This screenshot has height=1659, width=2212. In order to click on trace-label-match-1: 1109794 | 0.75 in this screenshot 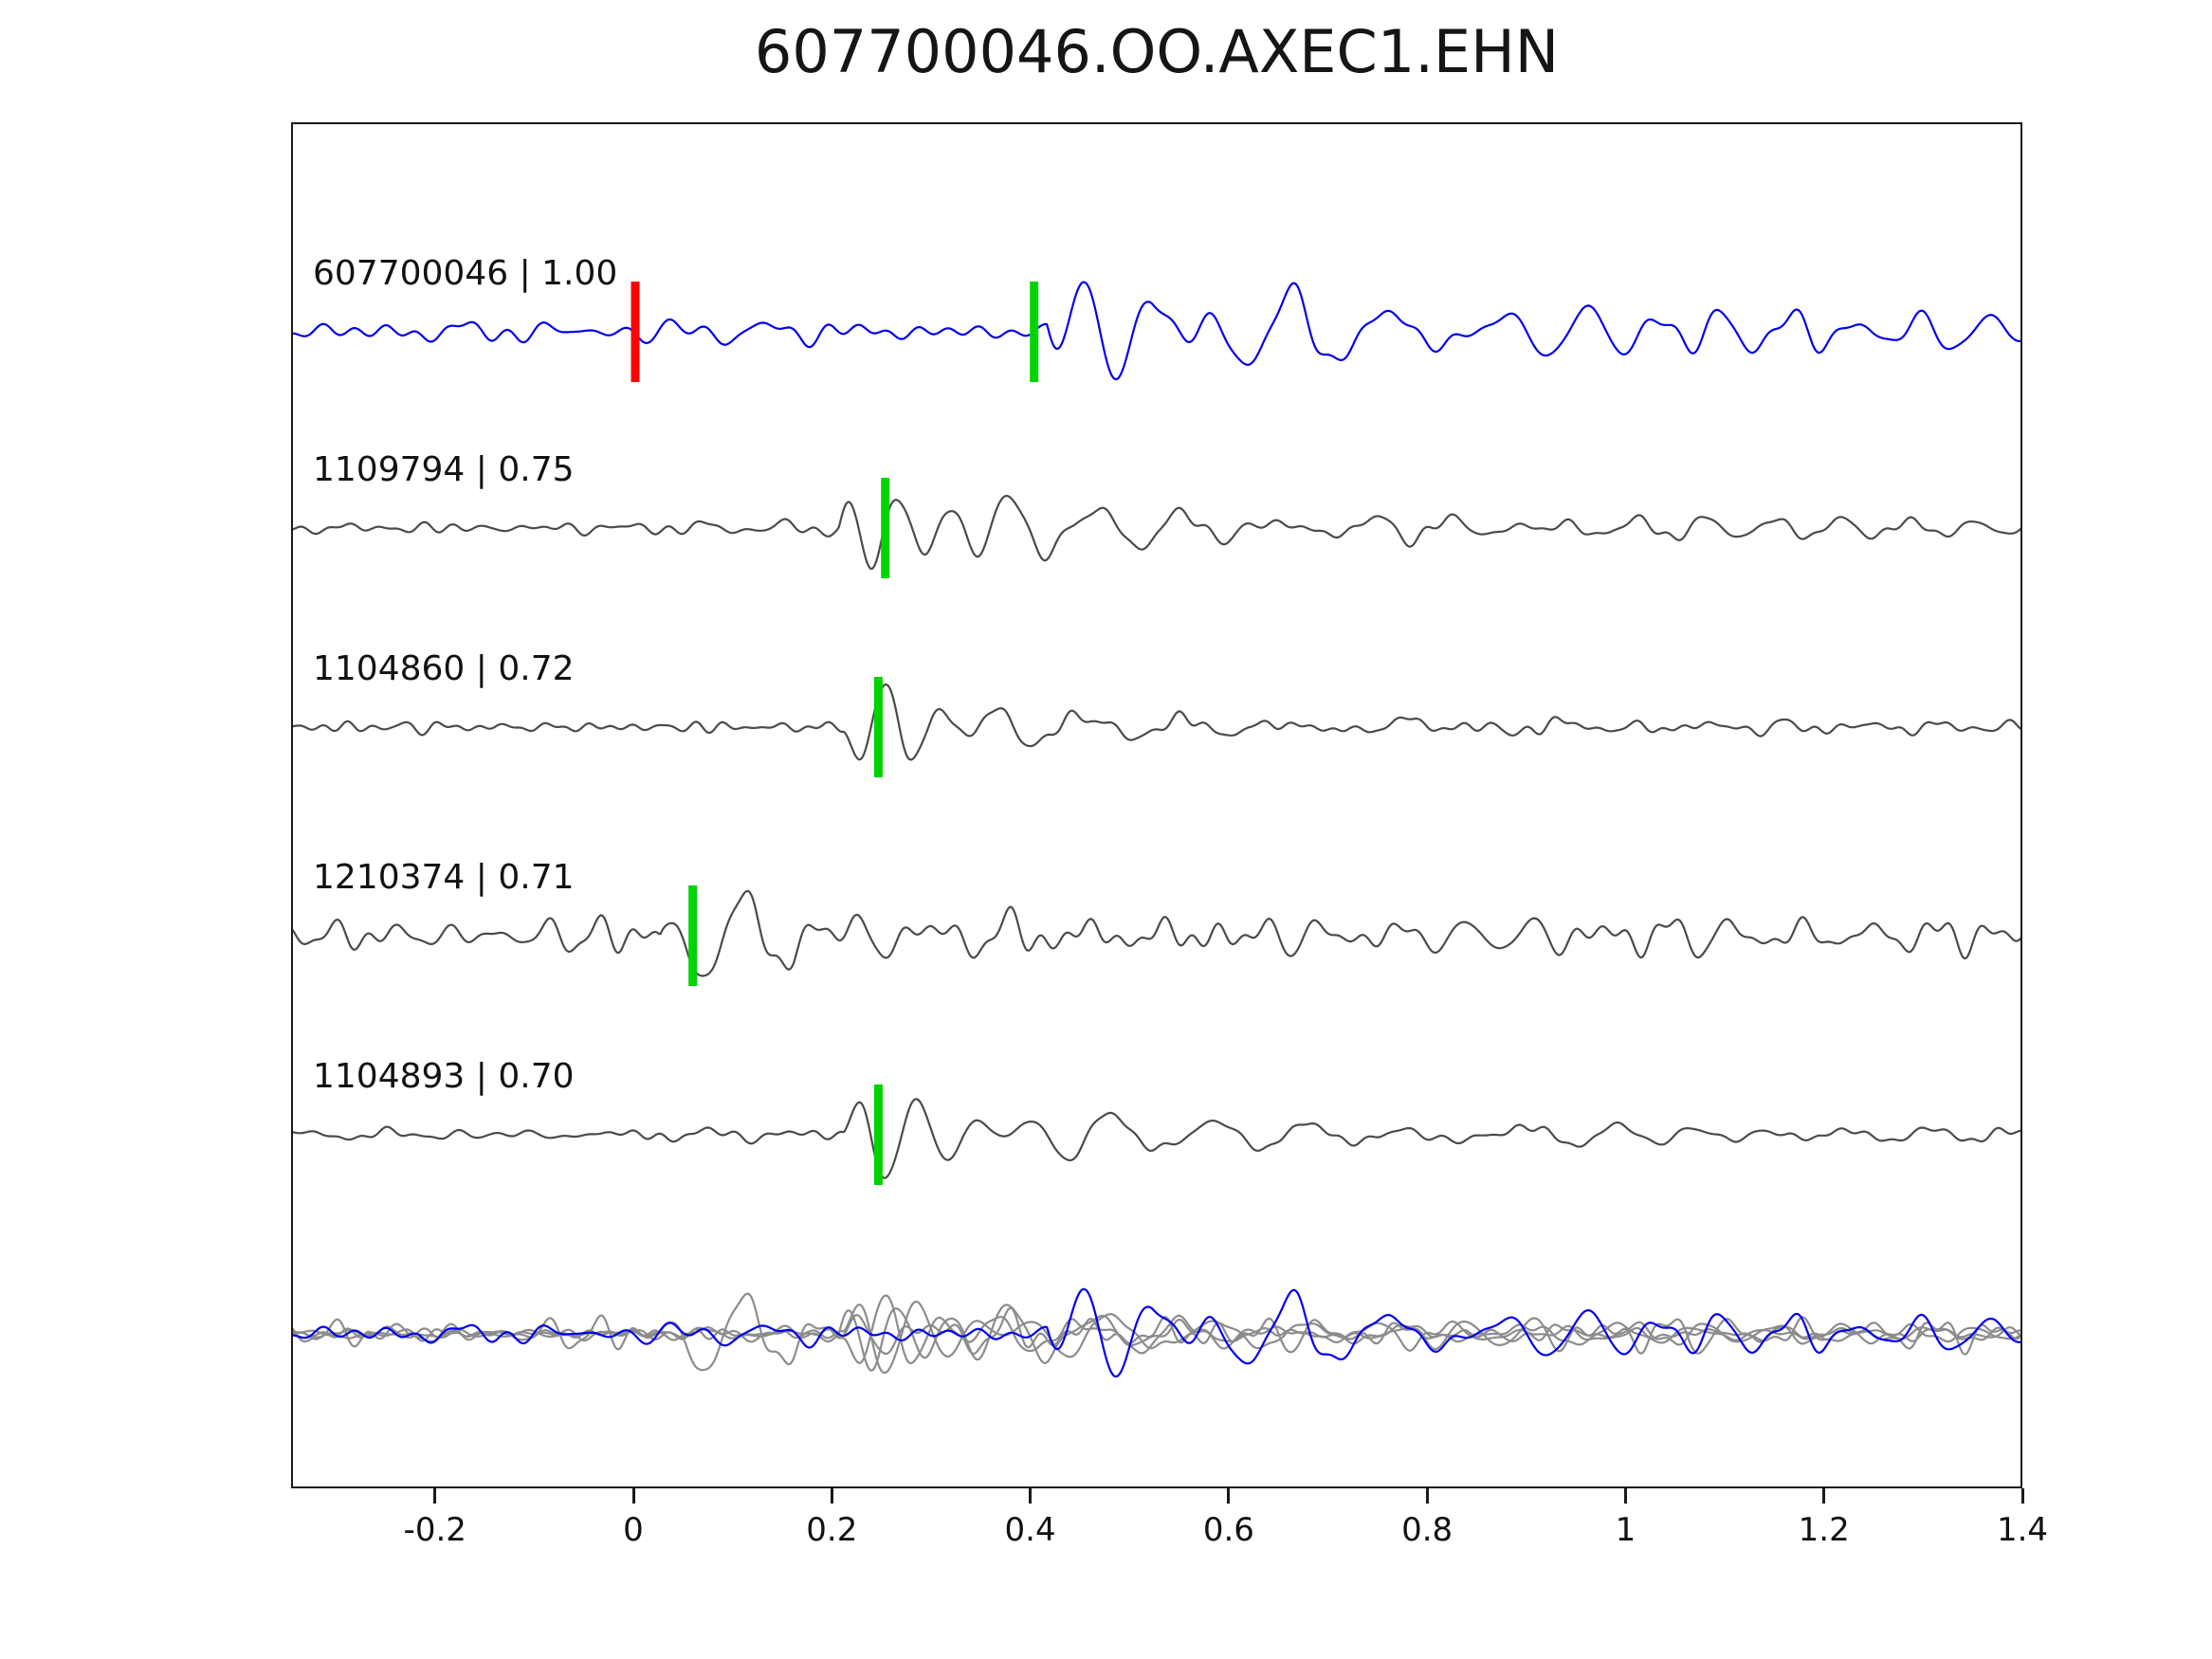, I will do `click(444, 469)`.